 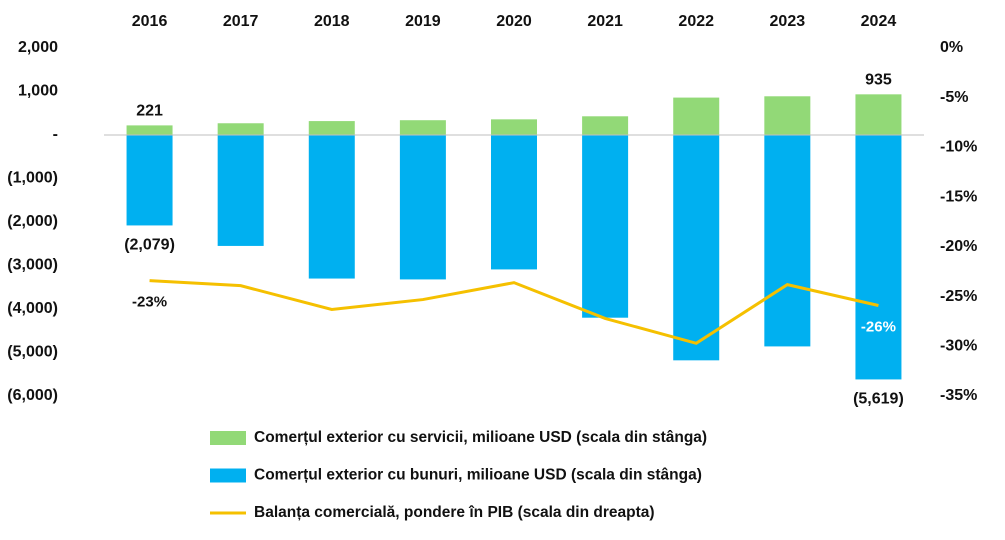 What do you see at coordinates (32, 352) in the screenshot?
I see `y-tick-label: (5,000)` at bounding box center [32, 352].